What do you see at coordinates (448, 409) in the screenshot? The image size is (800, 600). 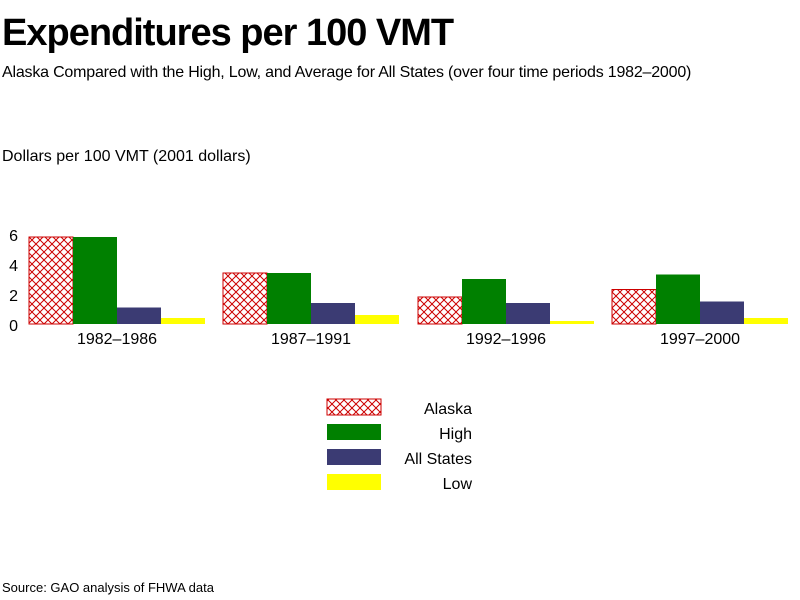 I see `legend-label: Alaska` at bounding box center [448, 409].